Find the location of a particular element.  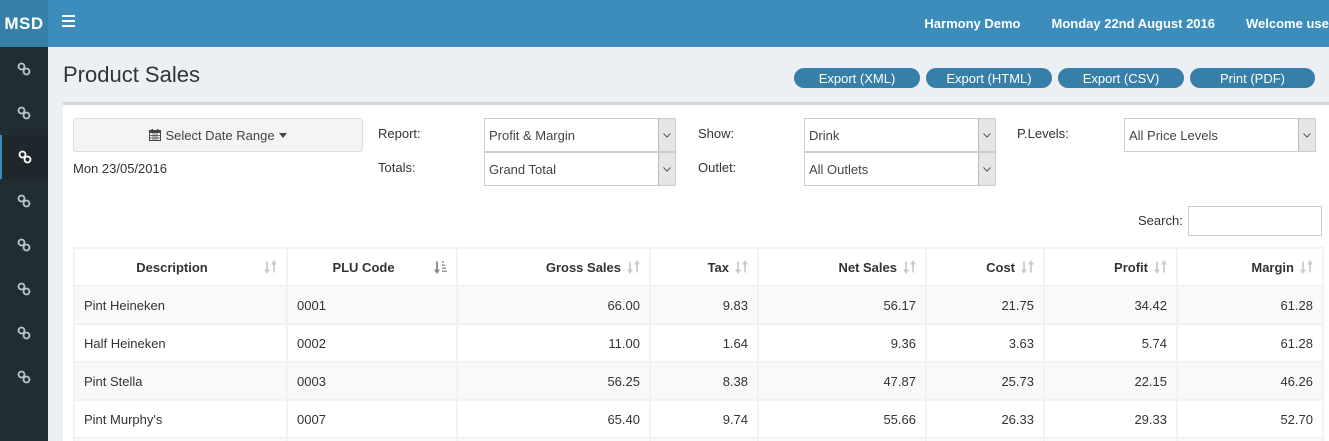

column-header-tax: Tax is located at coordinates (704, 267).